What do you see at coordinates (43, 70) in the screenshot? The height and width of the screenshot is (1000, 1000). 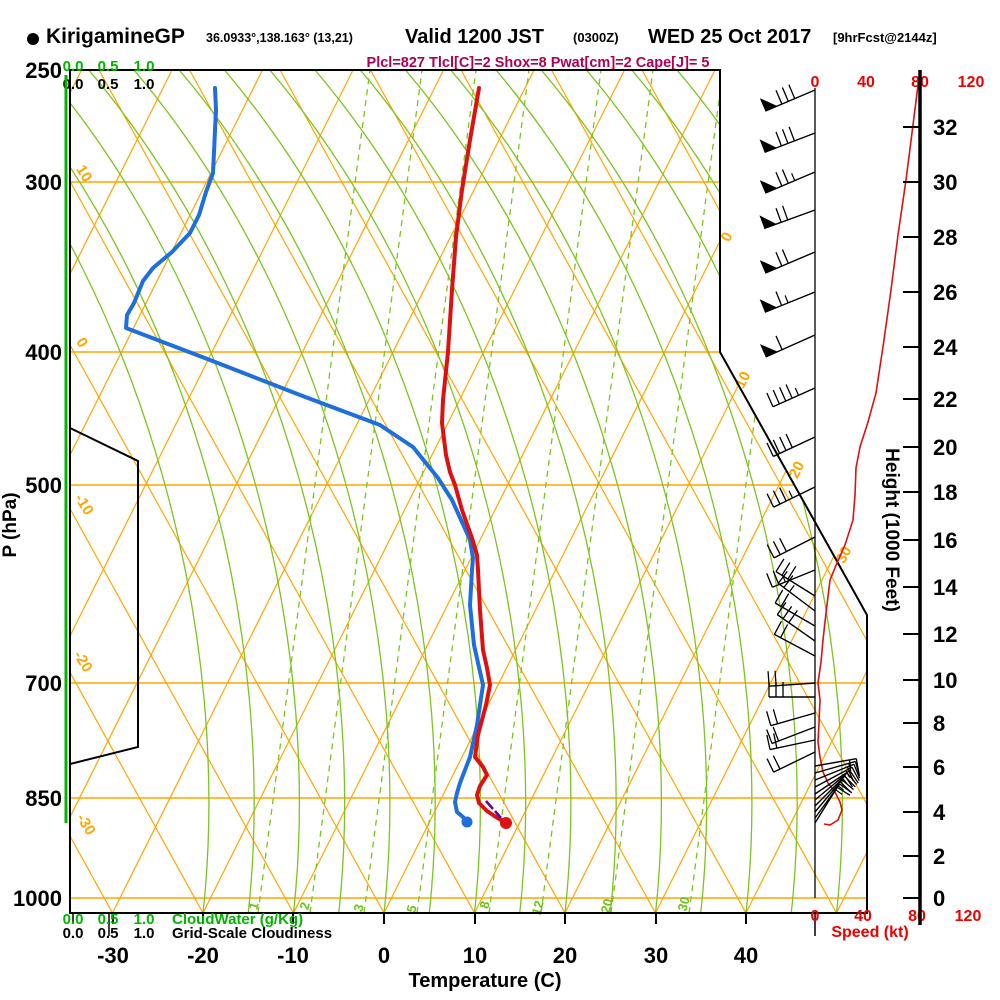 I see `pressure-tick-label: 250` at bounding box center [43, 70].